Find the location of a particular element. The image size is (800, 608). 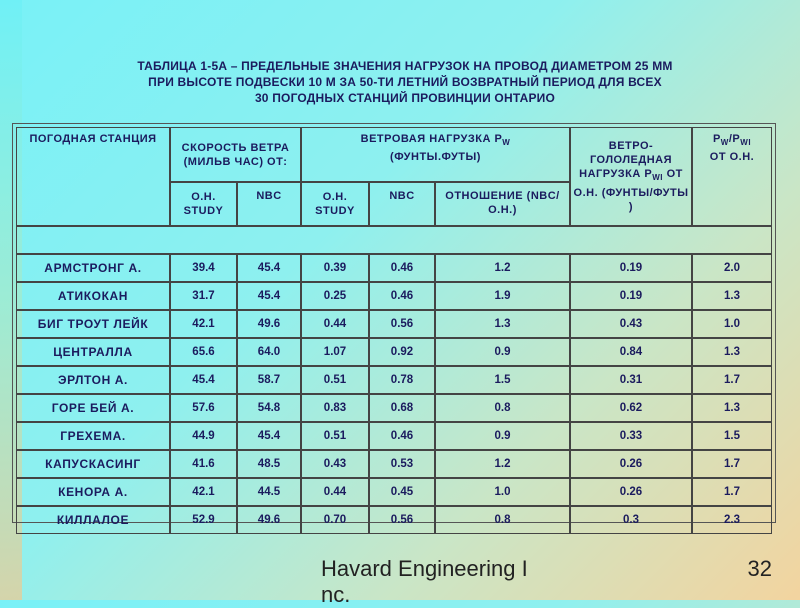

ratio-cell: 1.0 is located at coordinates (502, 492).